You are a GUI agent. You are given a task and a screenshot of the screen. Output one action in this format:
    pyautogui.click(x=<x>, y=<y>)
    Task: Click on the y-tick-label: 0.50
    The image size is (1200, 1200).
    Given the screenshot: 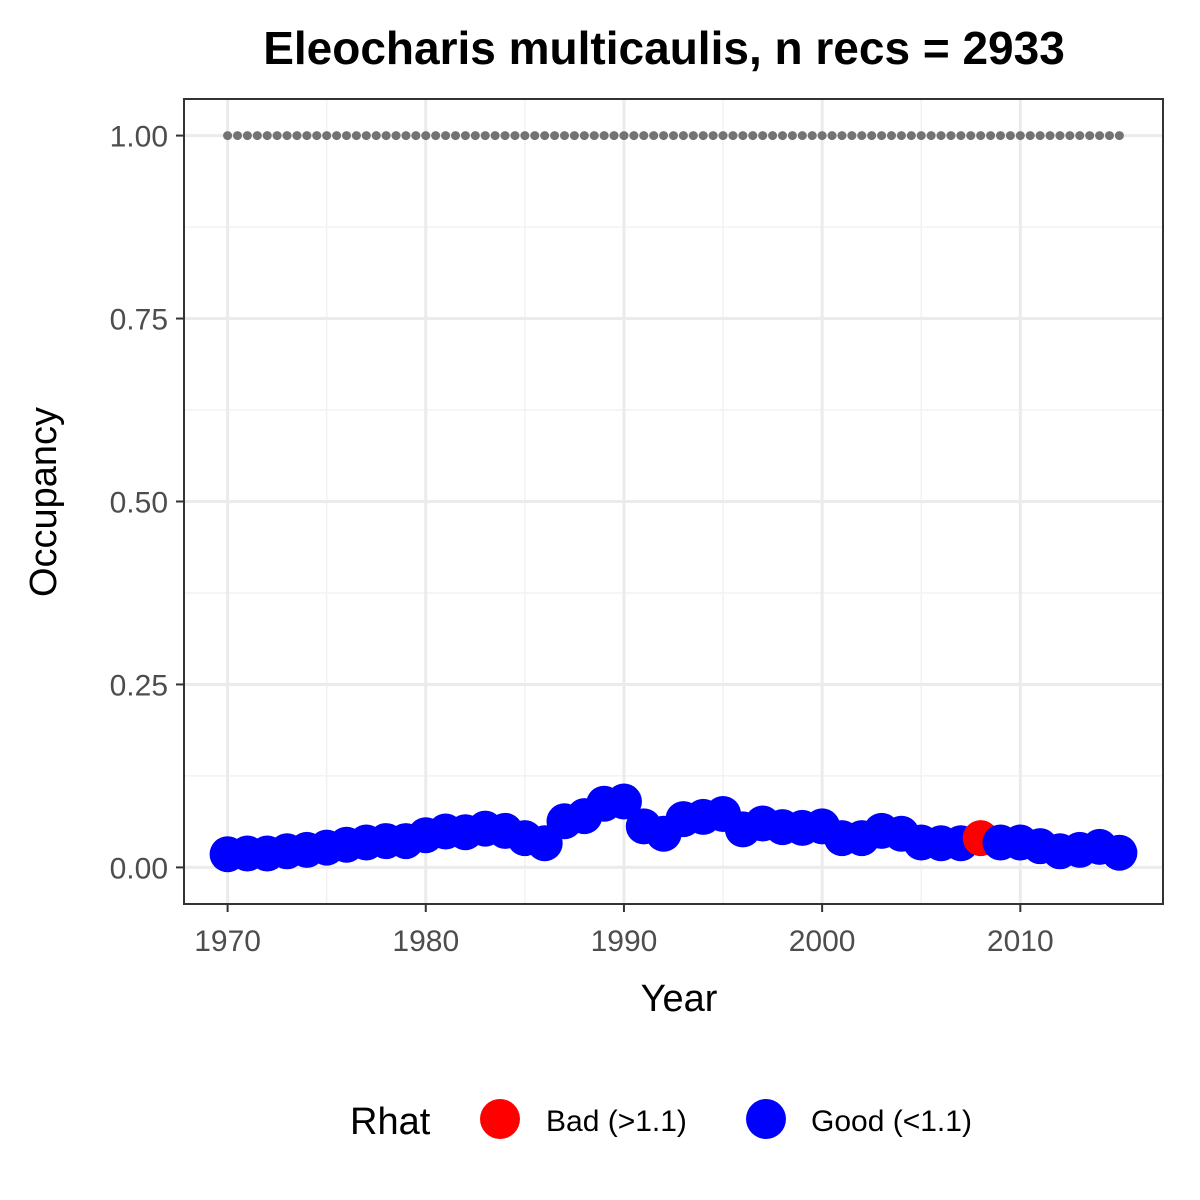 What is the action you would take?
    pyautogui.click(x=139, y=503)
    